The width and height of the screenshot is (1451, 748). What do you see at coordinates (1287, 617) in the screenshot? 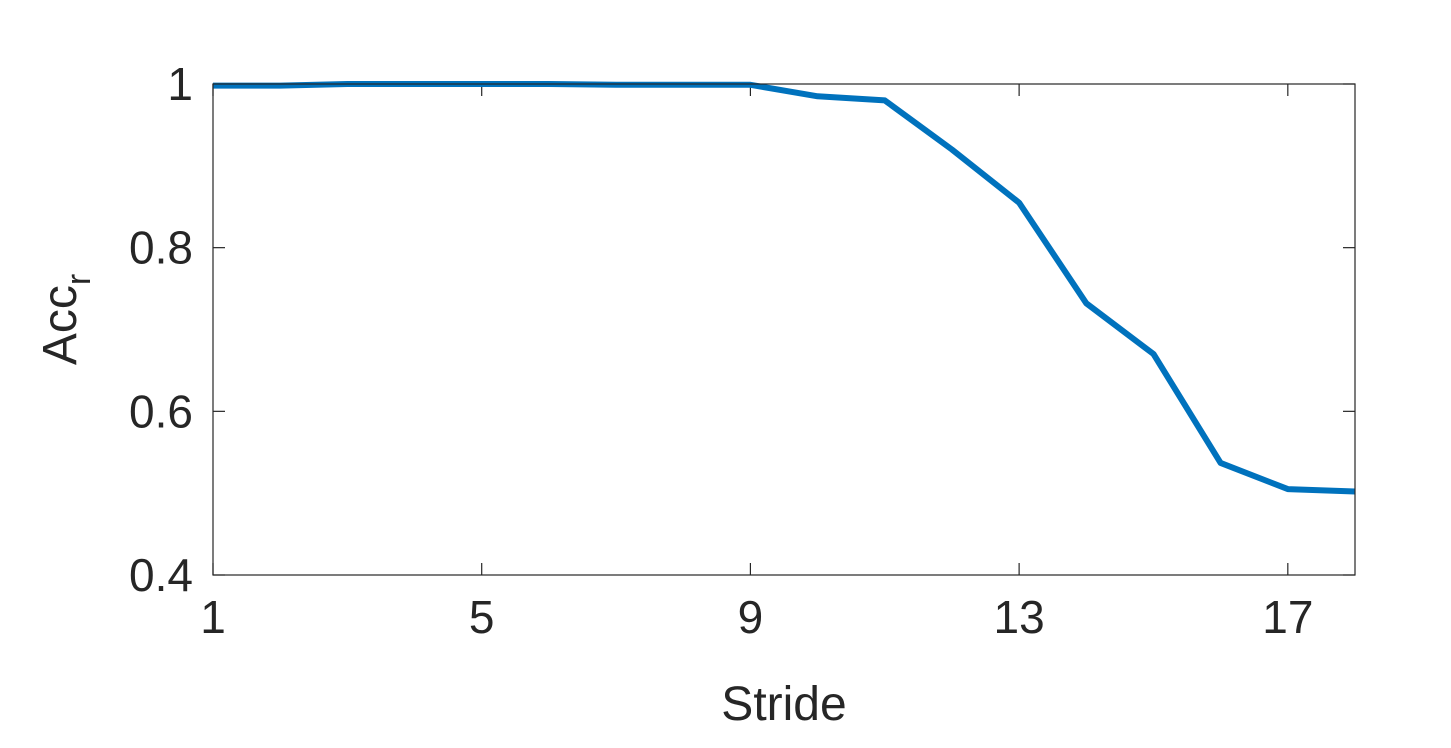
I see `x-tick-label-17: 17` at bounding box center [1287, 617].